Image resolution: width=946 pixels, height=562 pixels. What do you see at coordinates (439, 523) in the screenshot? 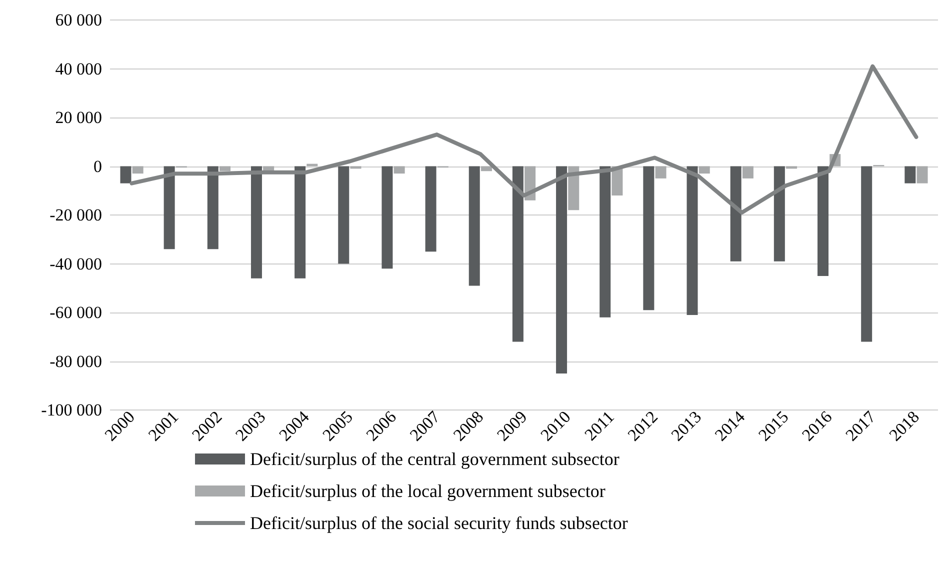
I see `legend-label: Deficit/surplus of the social security funds subsector` at bounding box center [439, 523].